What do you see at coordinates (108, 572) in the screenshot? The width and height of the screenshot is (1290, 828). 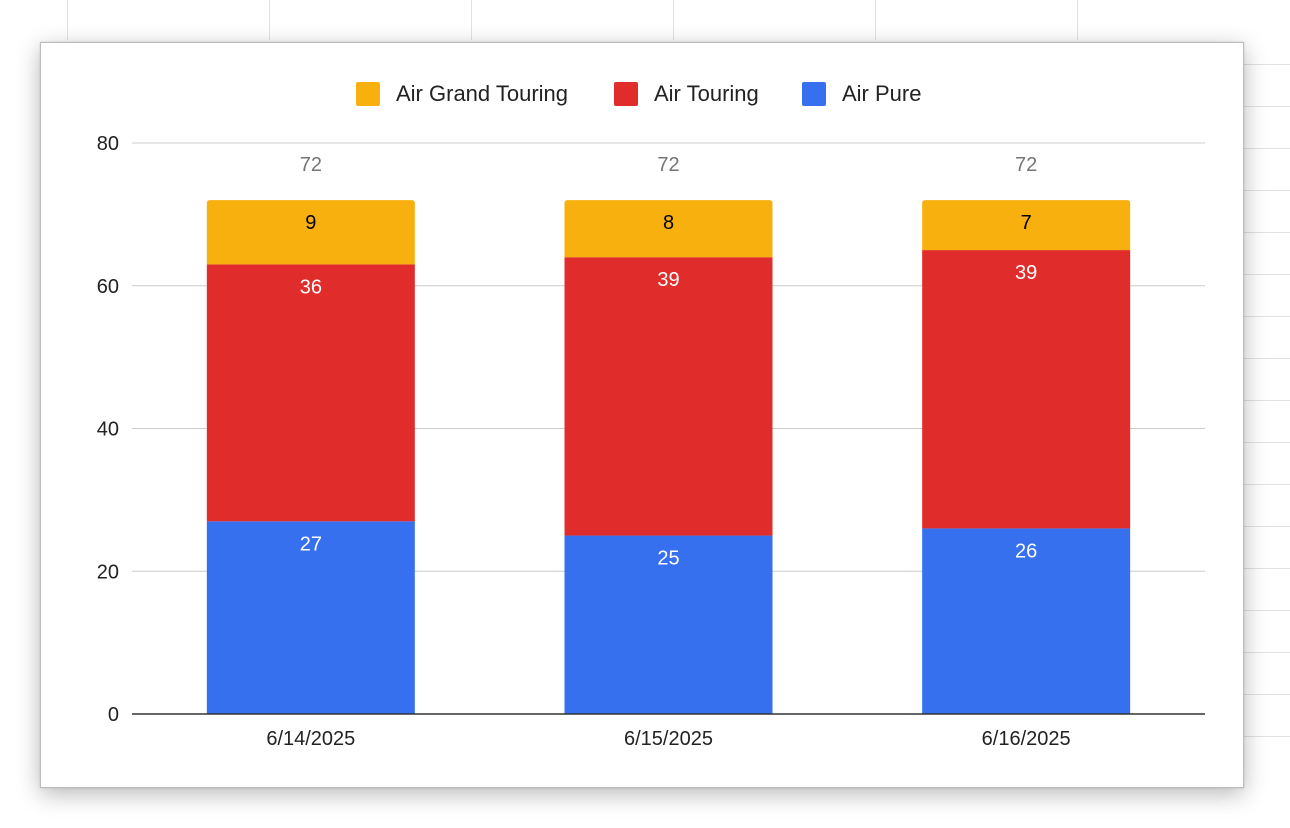 I see `y-tick-label: 20` at bounding box center [108, 572].